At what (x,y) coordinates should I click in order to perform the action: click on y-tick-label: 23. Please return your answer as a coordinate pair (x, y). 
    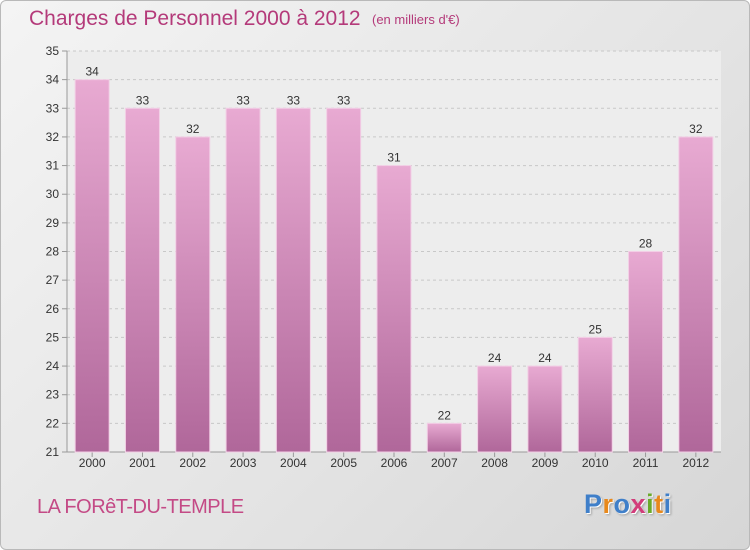
    Looking at the image, I should click on (53, 395).